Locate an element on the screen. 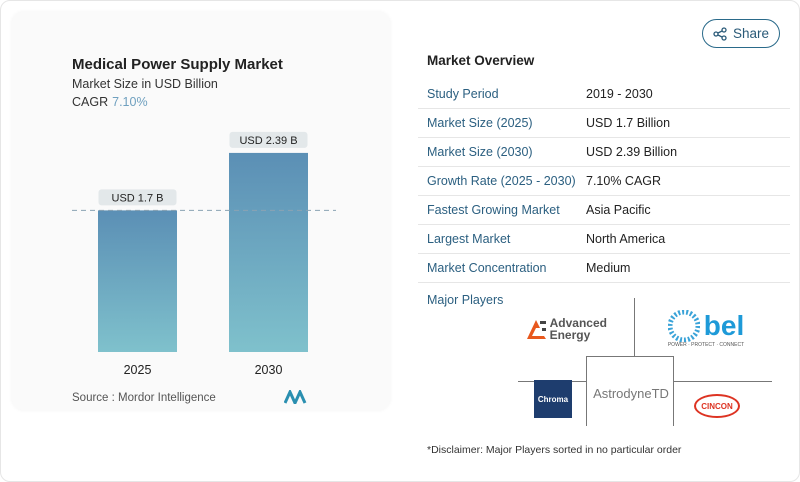 The width and height of the screenshot is (800, 482). major-players-label: Major Players is located at coordinates (465, 300).